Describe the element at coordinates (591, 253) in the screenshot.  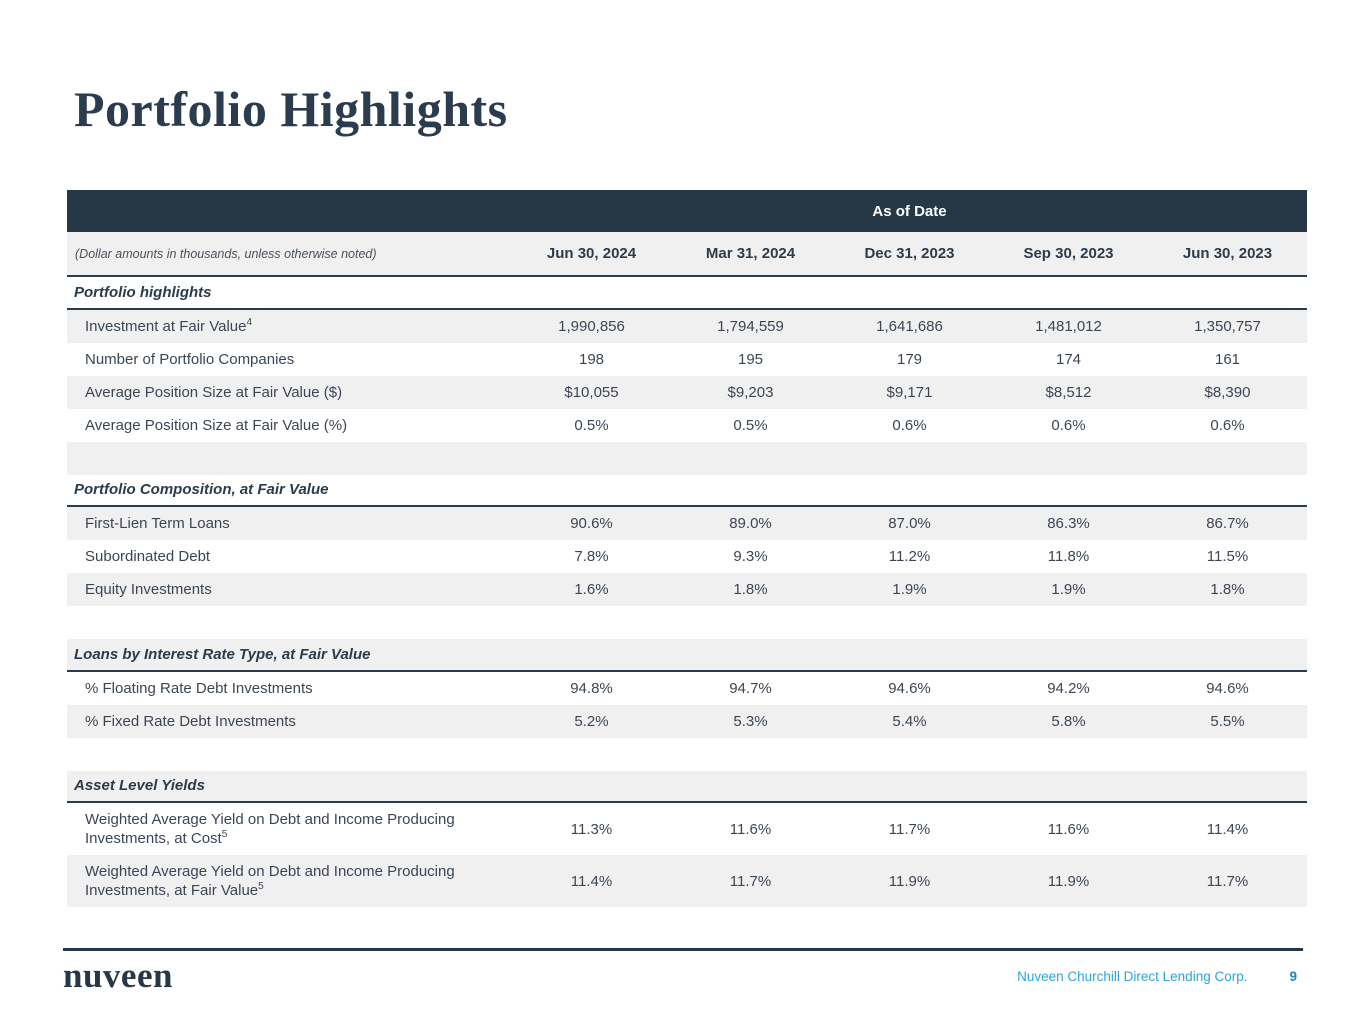
I see `column-header-date-0: Jun 30, 2024` at that location.